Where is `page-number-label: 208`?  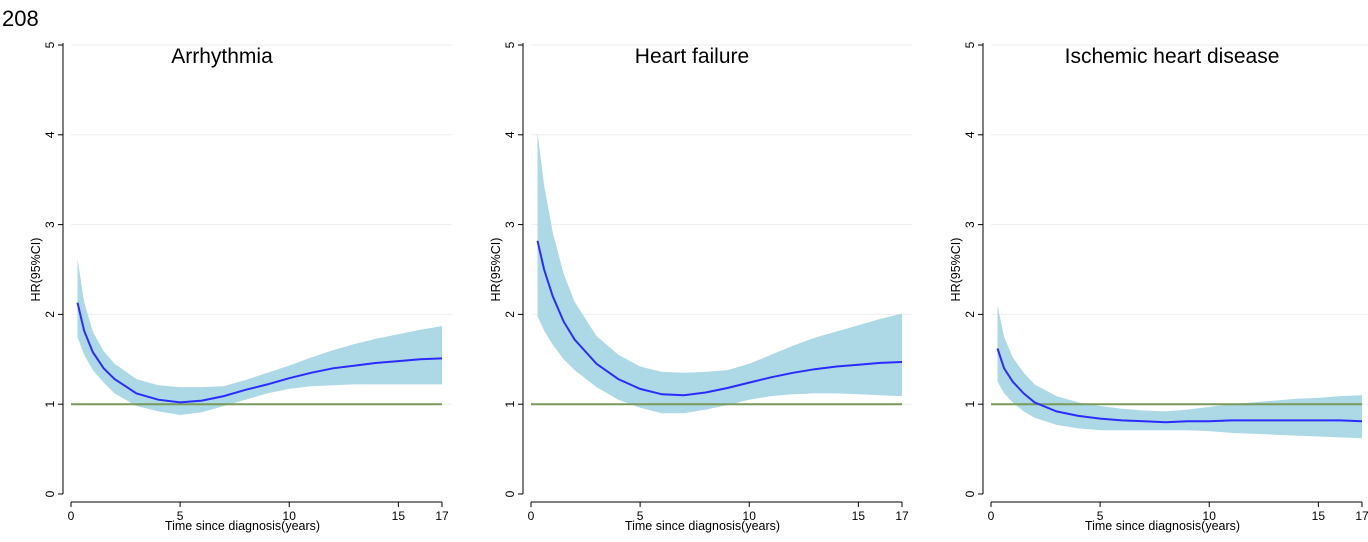 page-number-label: 208 is located at coordinates (20, 18).